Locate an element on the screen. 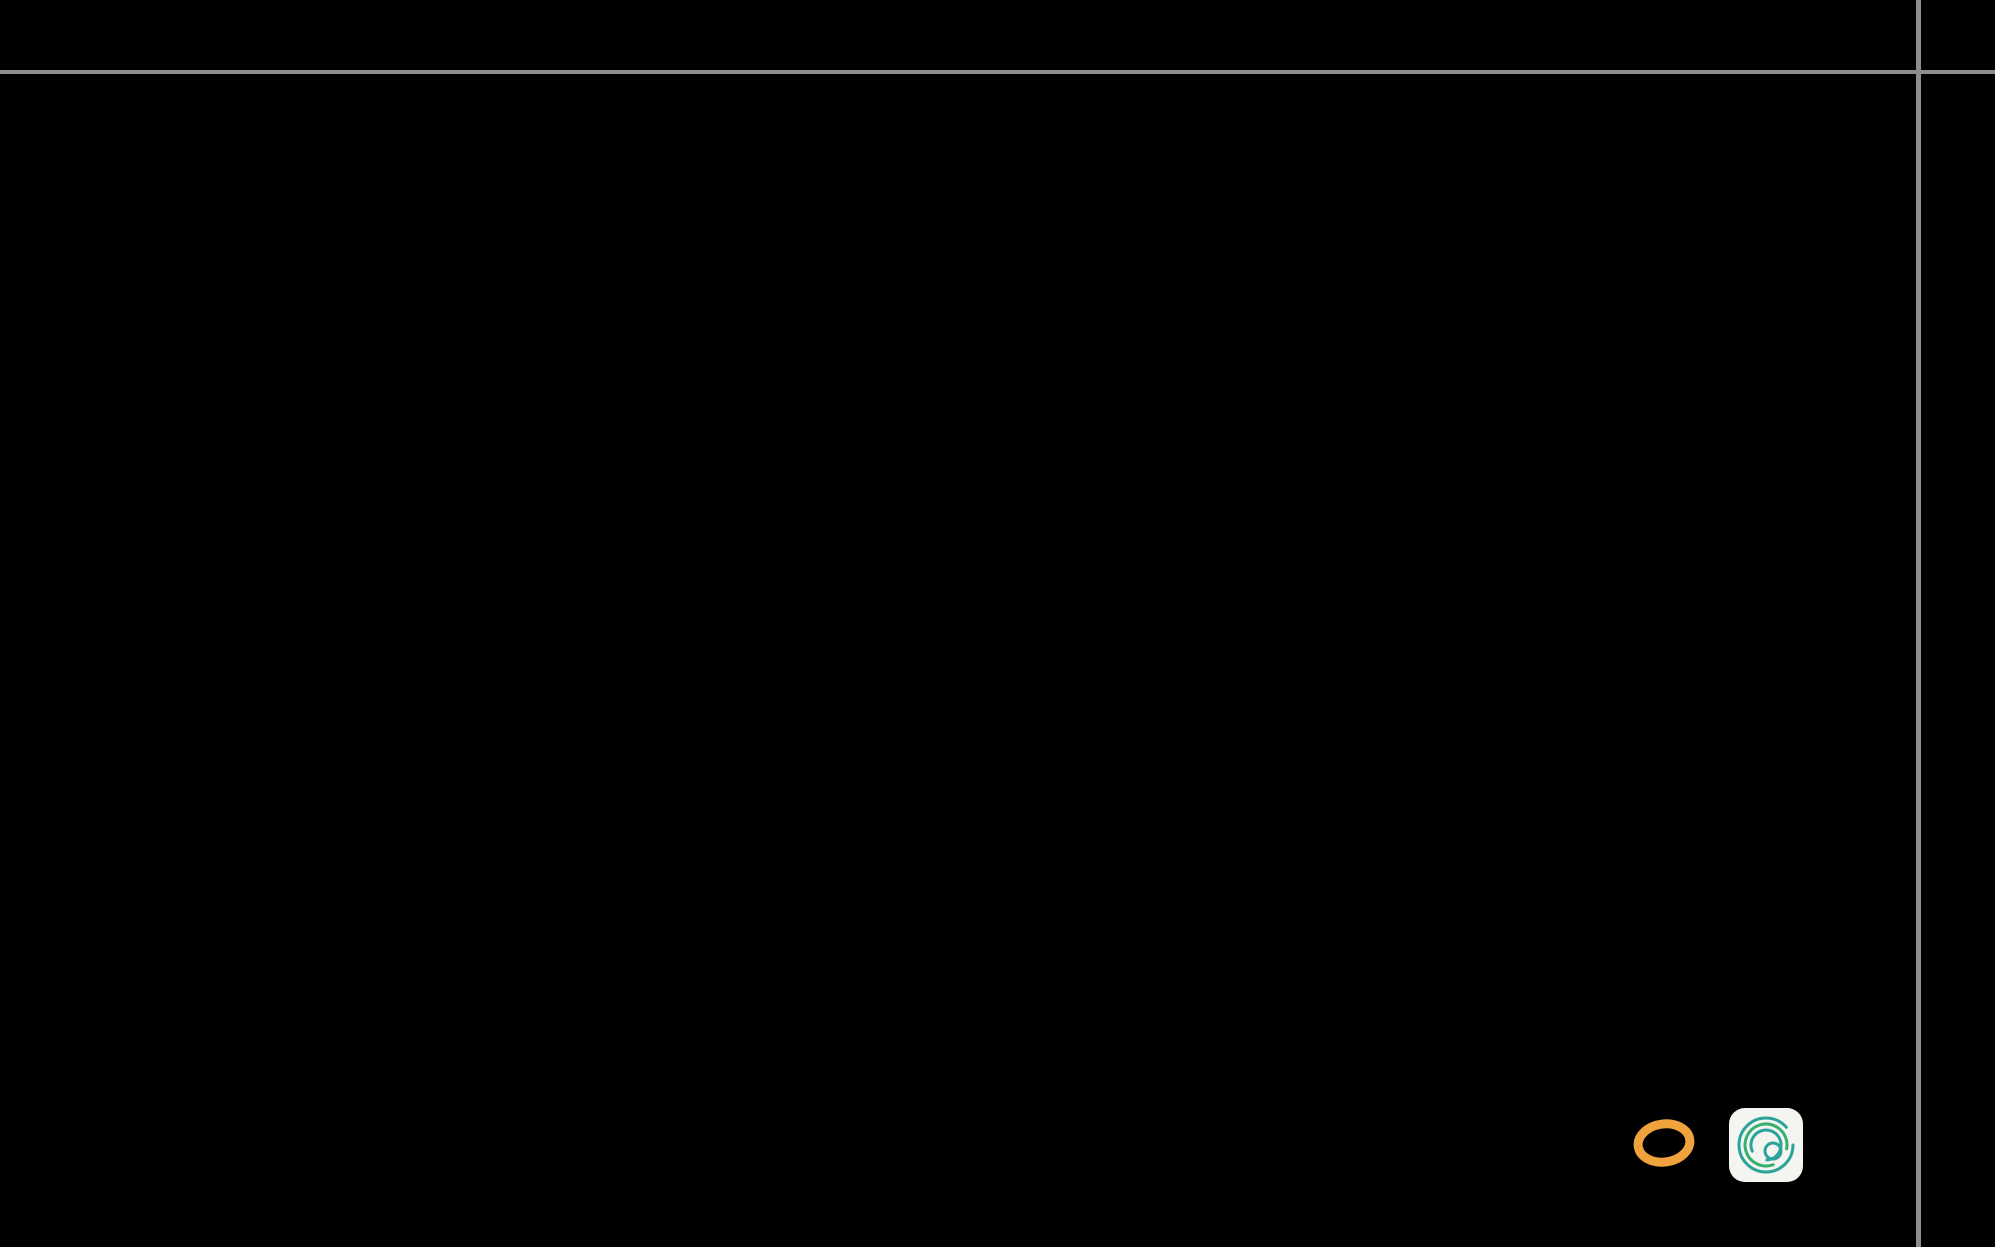 The width and height of the screenshot is (1995, 1247). panel-divider-vertical is located at coordinates (1918, 623).